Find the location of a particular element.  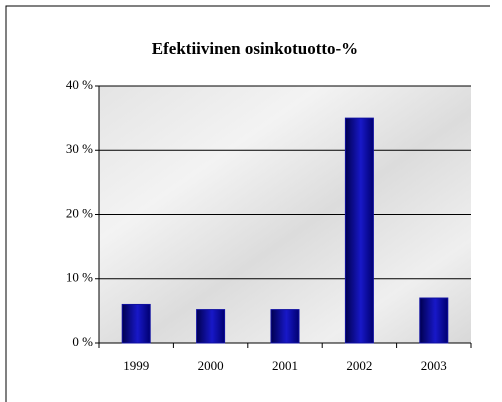

y-tick-label: 0 % is located at coordinates (82, 341).